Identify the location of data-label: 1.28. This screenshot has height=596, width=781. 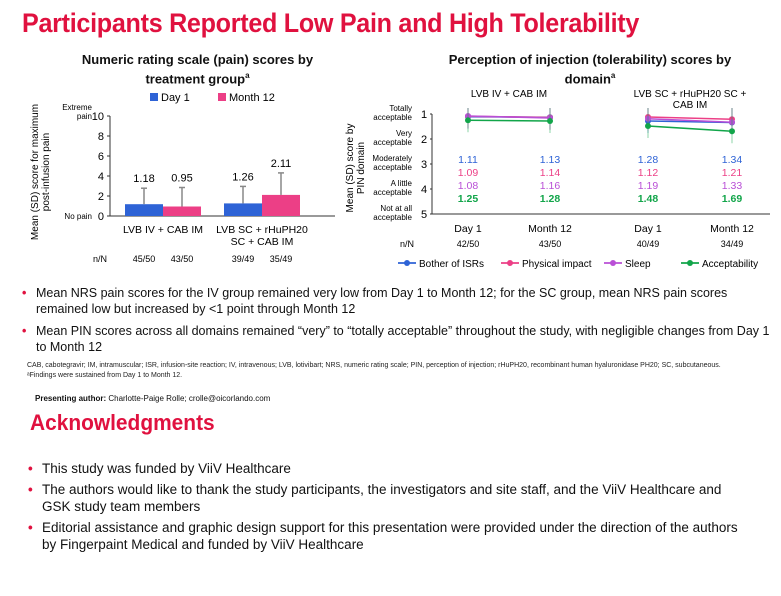
(648, 160).